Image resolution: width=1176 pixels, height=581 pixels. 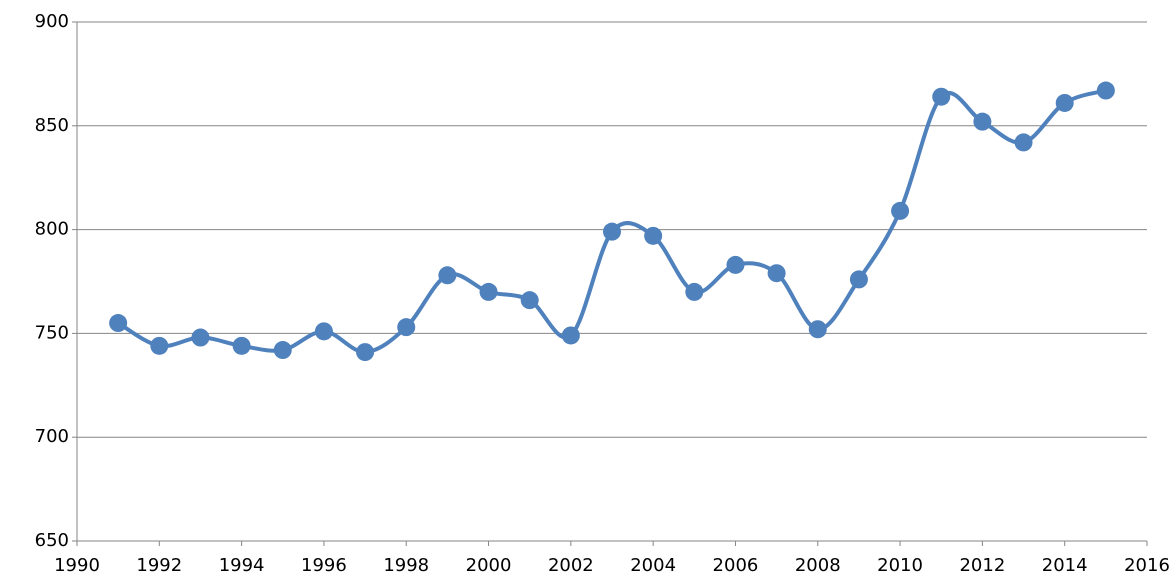 I want to click on x-tick-label: 1990, so click(x=77, y=565).